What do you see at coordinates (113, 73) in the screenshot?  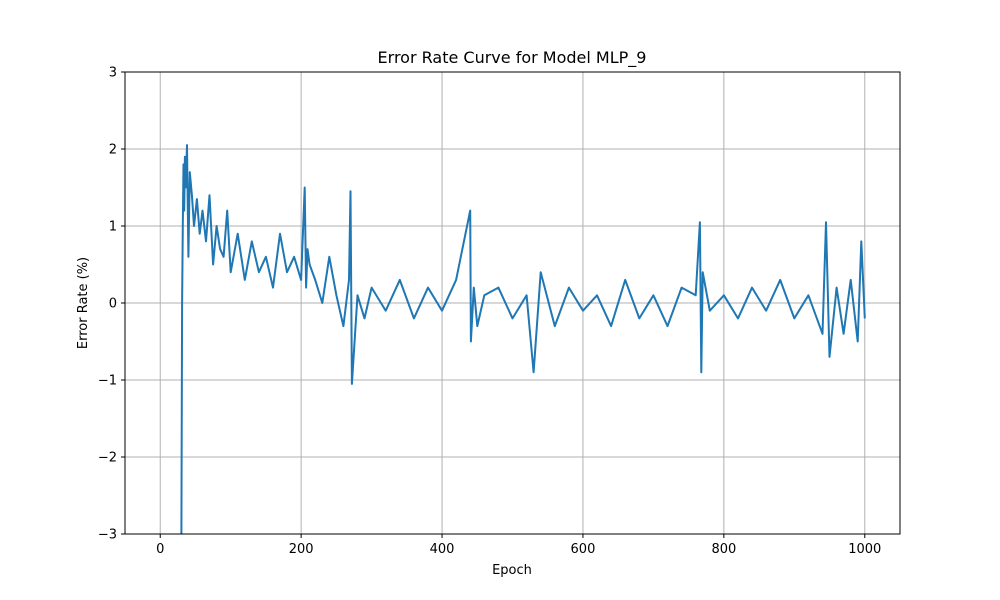 I see `y-tick-label: 3` at bounding box center [113, 73].